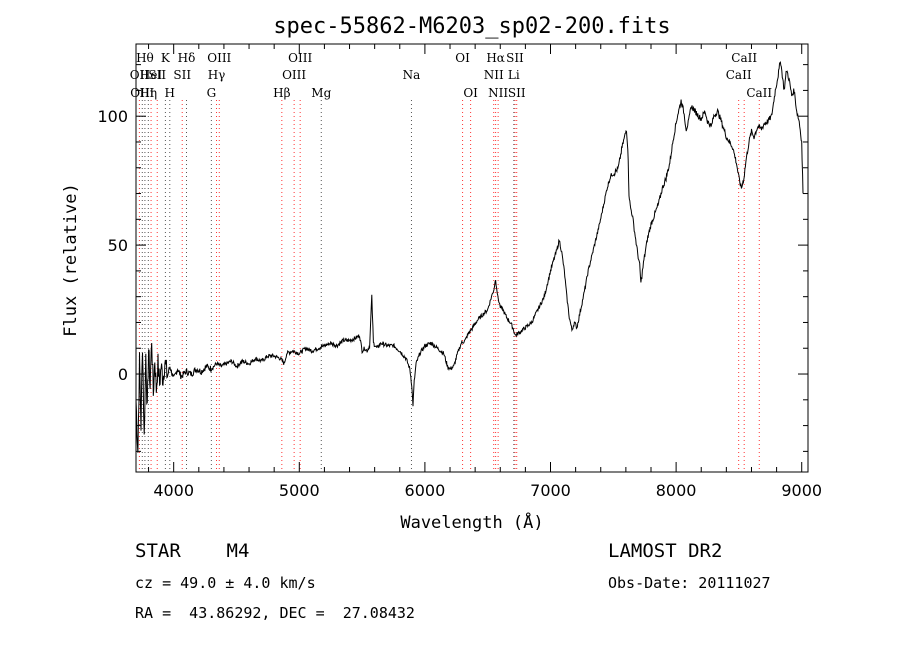 The image size is (900, 650). What do you see at coordinates (689, 583) in the screenshot?
I see `observation-date: Obs-Date: 20111027` at bounding box center [689, 583].